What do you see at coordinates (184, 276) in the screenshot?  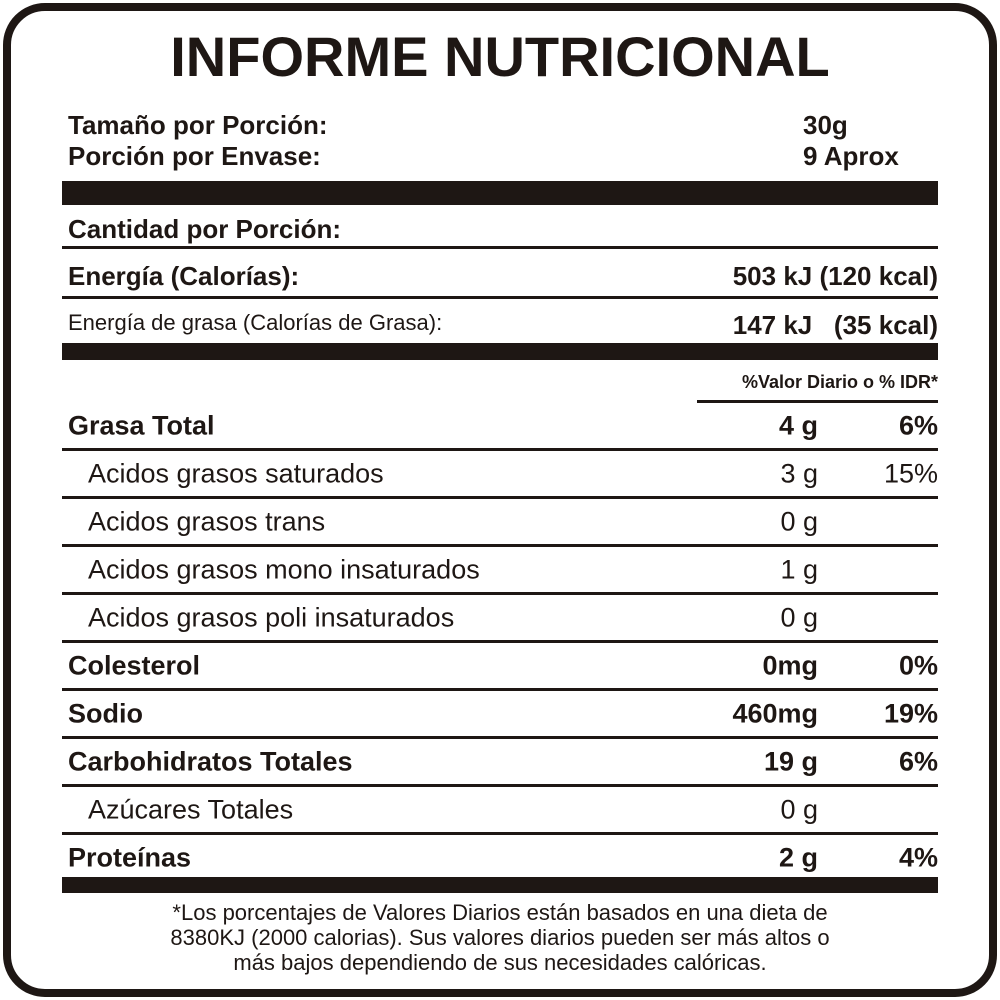 I see `energy-label: Energía (Calorías):` at bounding box center [184, 276].